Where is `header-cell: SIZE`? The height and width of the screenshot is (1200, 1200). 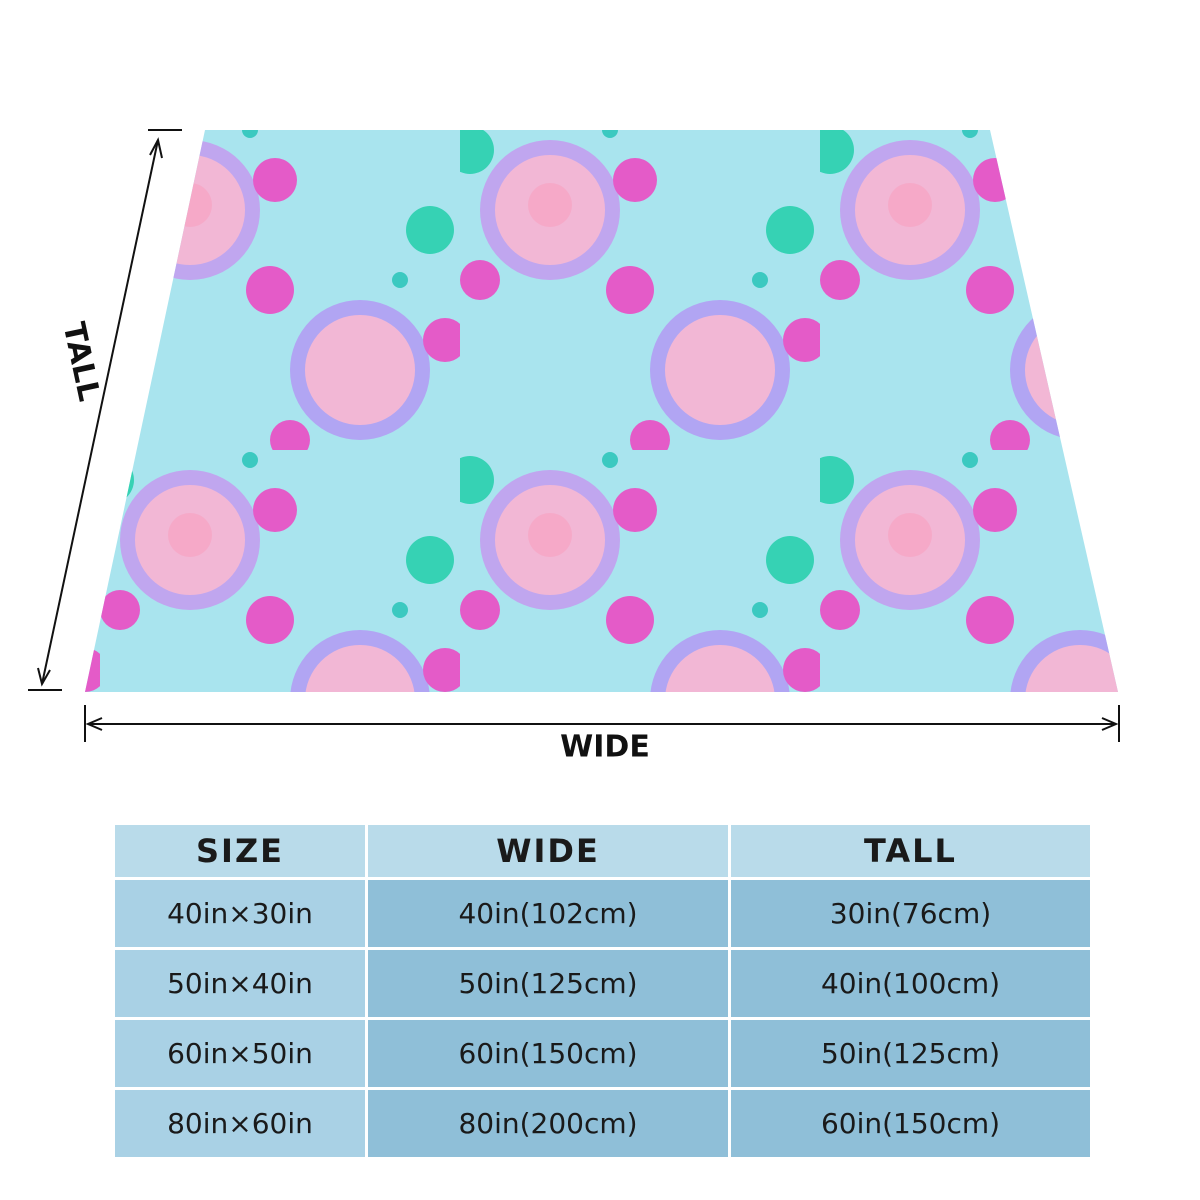
header-cell: SIZE is located at coordinates (240, 851).